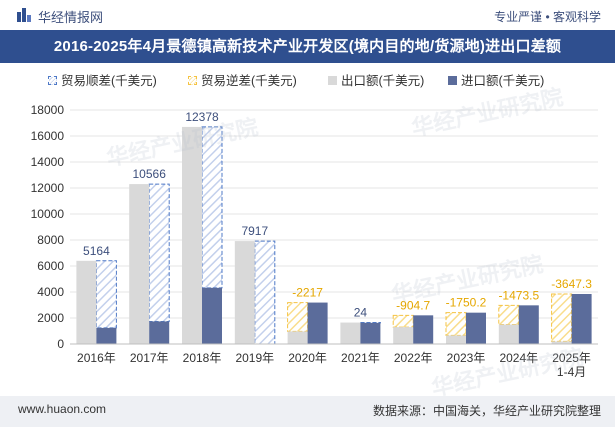  What do you see at coordinates (486, 411) in the screenshot?
I see `footer-source: 数据来源：中国海关，华经产业研究院整理` at bounding box center [486, 411].